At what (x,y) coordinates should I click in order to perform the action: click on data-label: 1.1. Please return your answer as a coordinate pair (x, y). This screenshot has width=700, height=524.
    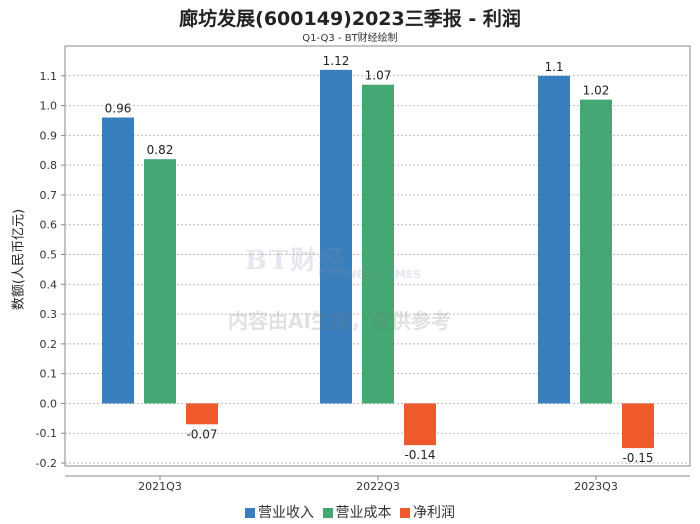
    Looking at the image, I should click on (553, 67).